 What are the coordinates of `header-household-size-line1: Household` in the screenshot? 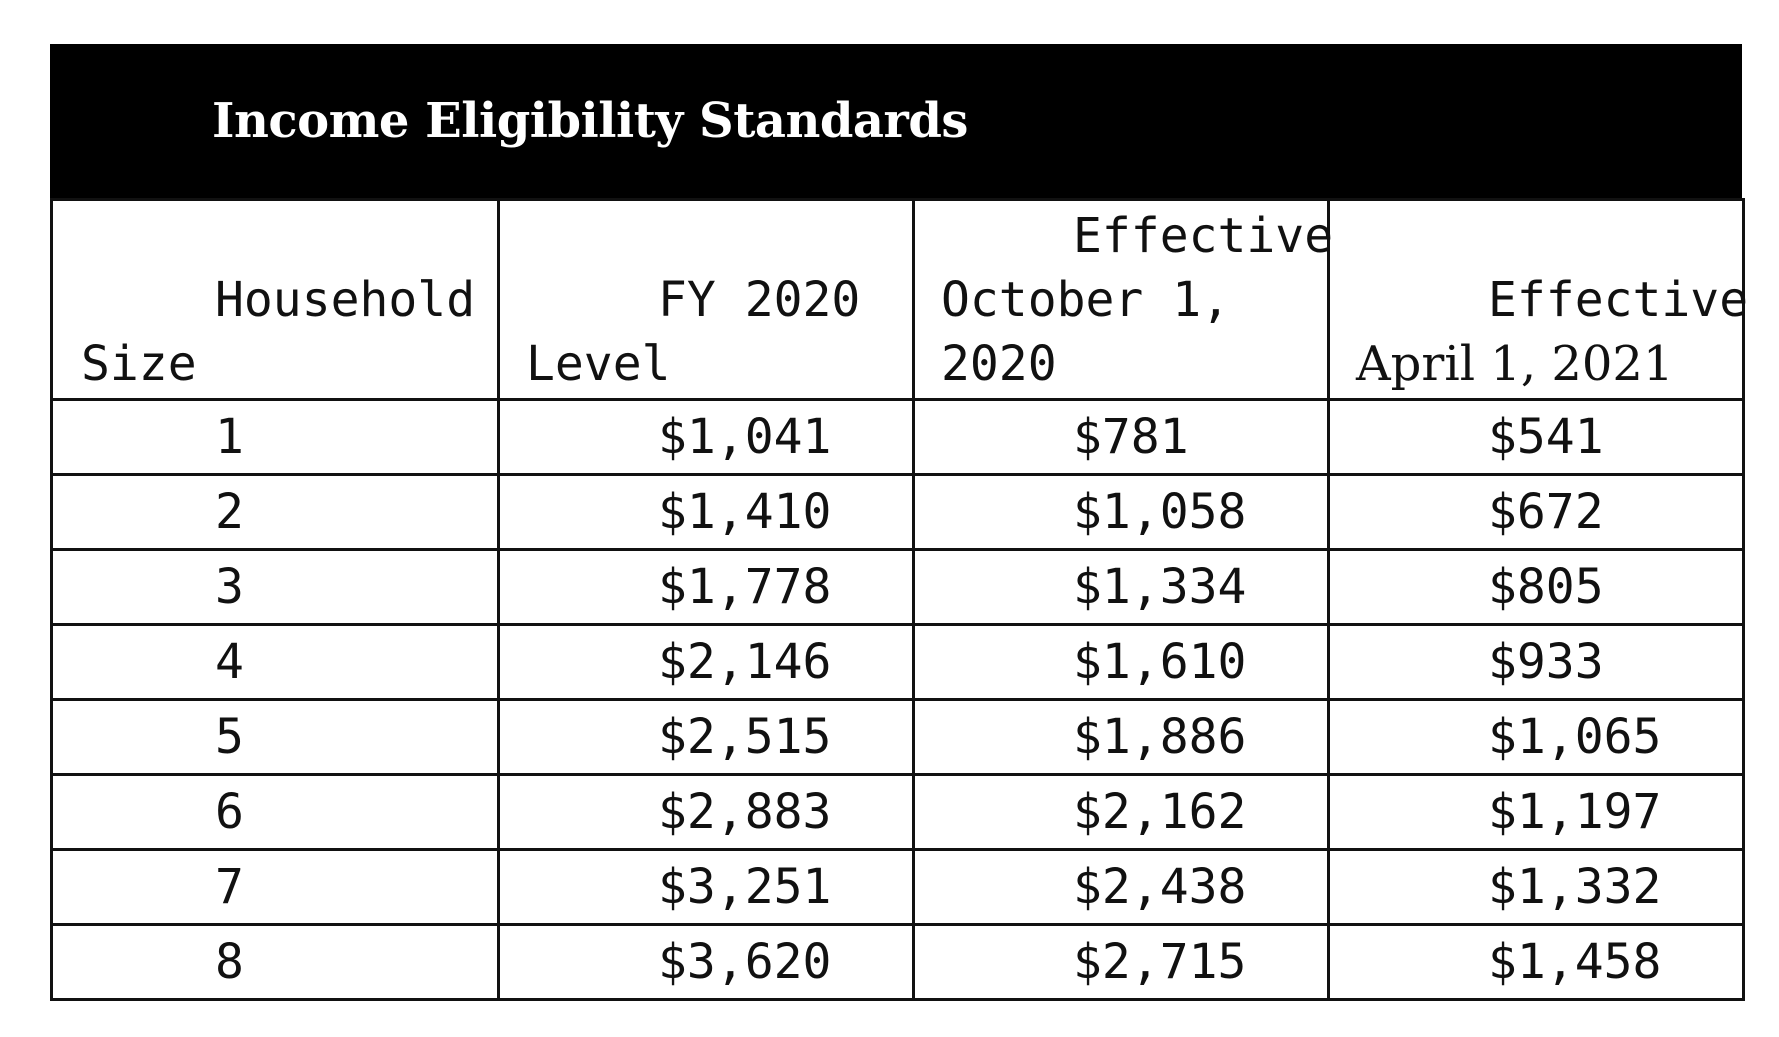 It's located at (345, 300).